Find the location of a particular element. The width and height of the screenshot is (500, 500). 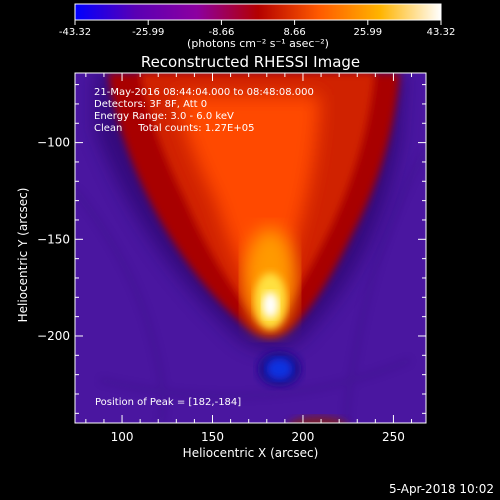

annotation-energy: Energy Range: 3.0 - 6.0 keV is located at coordinates (164, 116).